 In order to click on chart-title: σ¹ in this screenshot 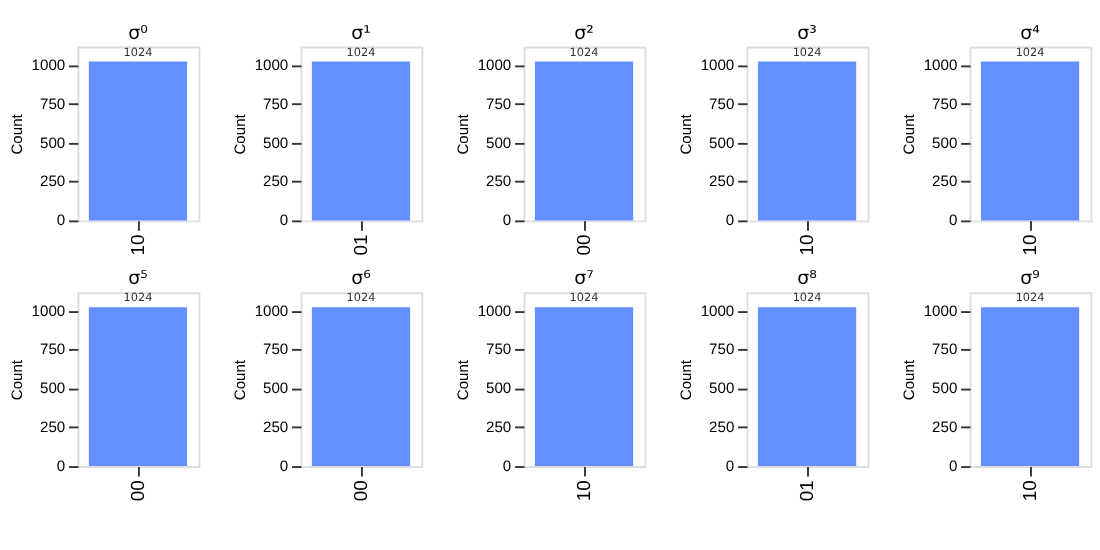, I will do `click(361, 33)`.